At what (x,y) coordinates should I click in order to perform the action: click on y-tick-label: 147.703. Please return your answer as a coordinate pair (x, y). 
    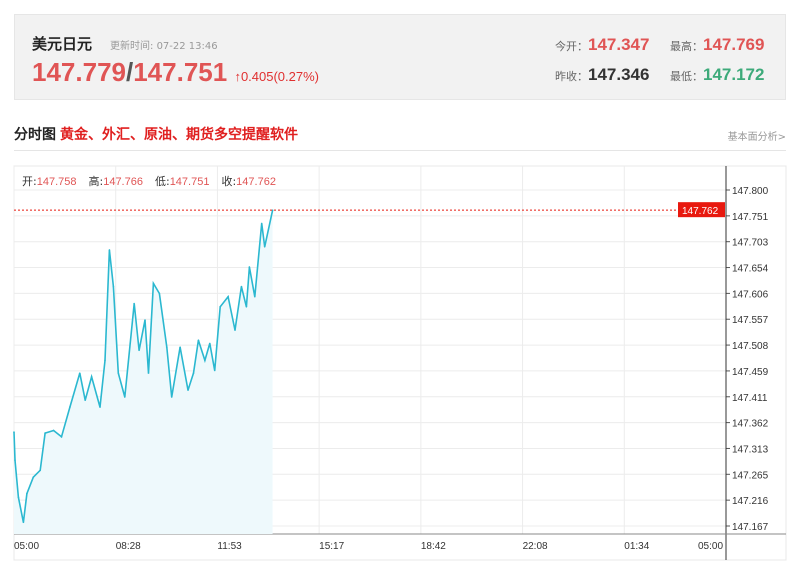
    Looking at the image, I should click on (750, 243).